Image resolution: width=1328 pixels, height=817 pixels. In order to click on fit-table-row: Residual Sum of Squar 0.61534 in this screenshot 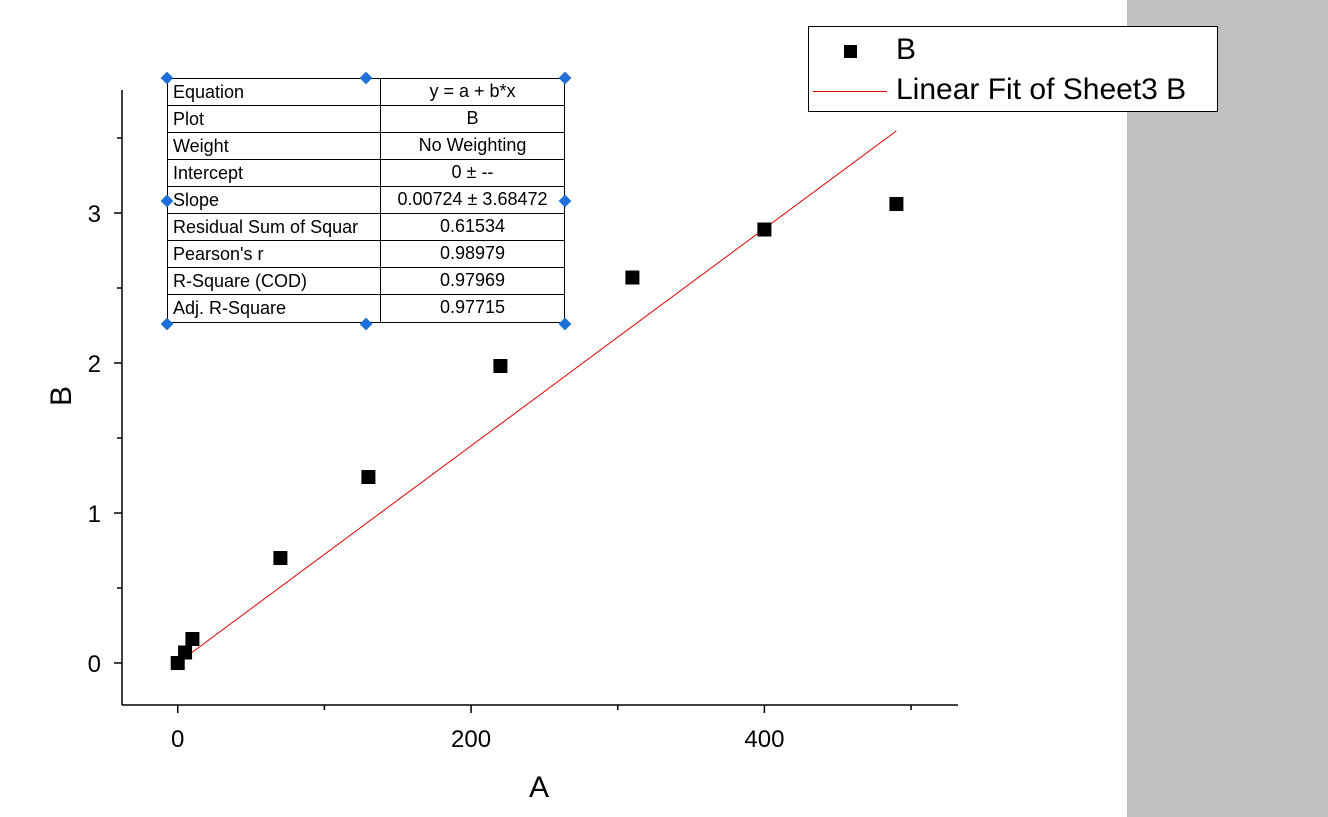, I will do `click(366, 227)`.